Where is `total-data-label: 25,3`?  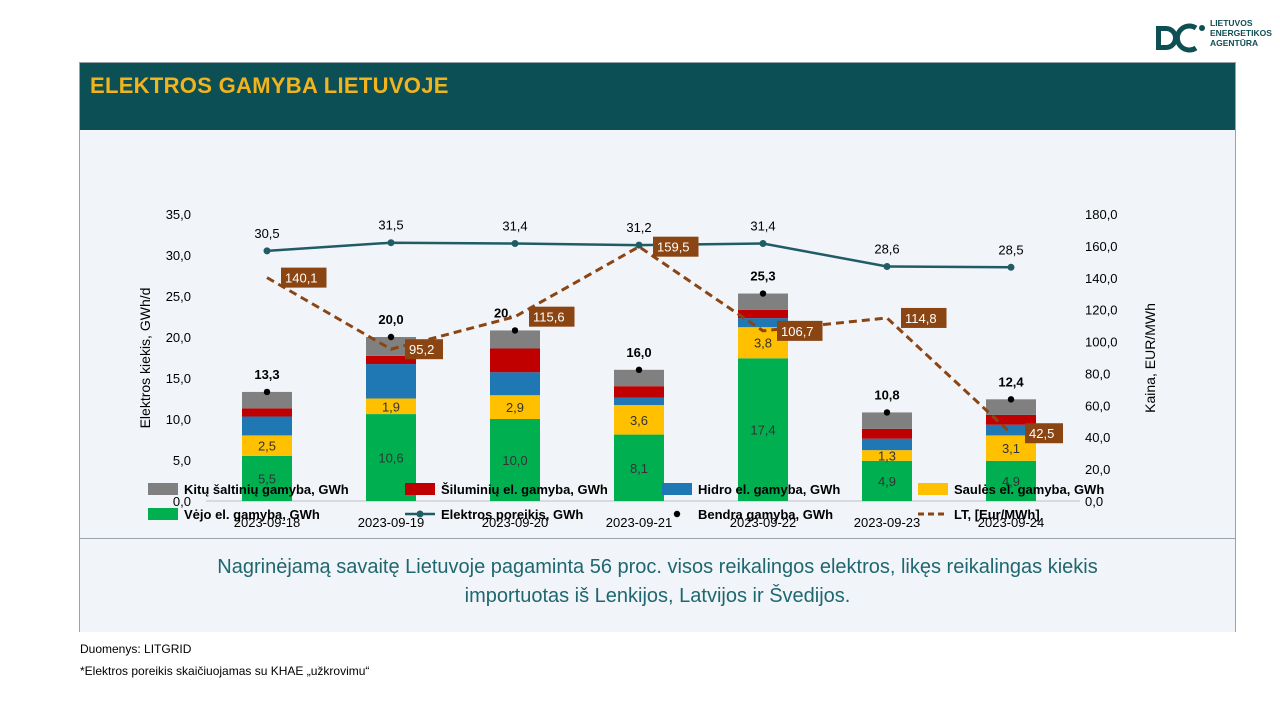 total-data-label: 25,3 is located at coordinates (762, 276).